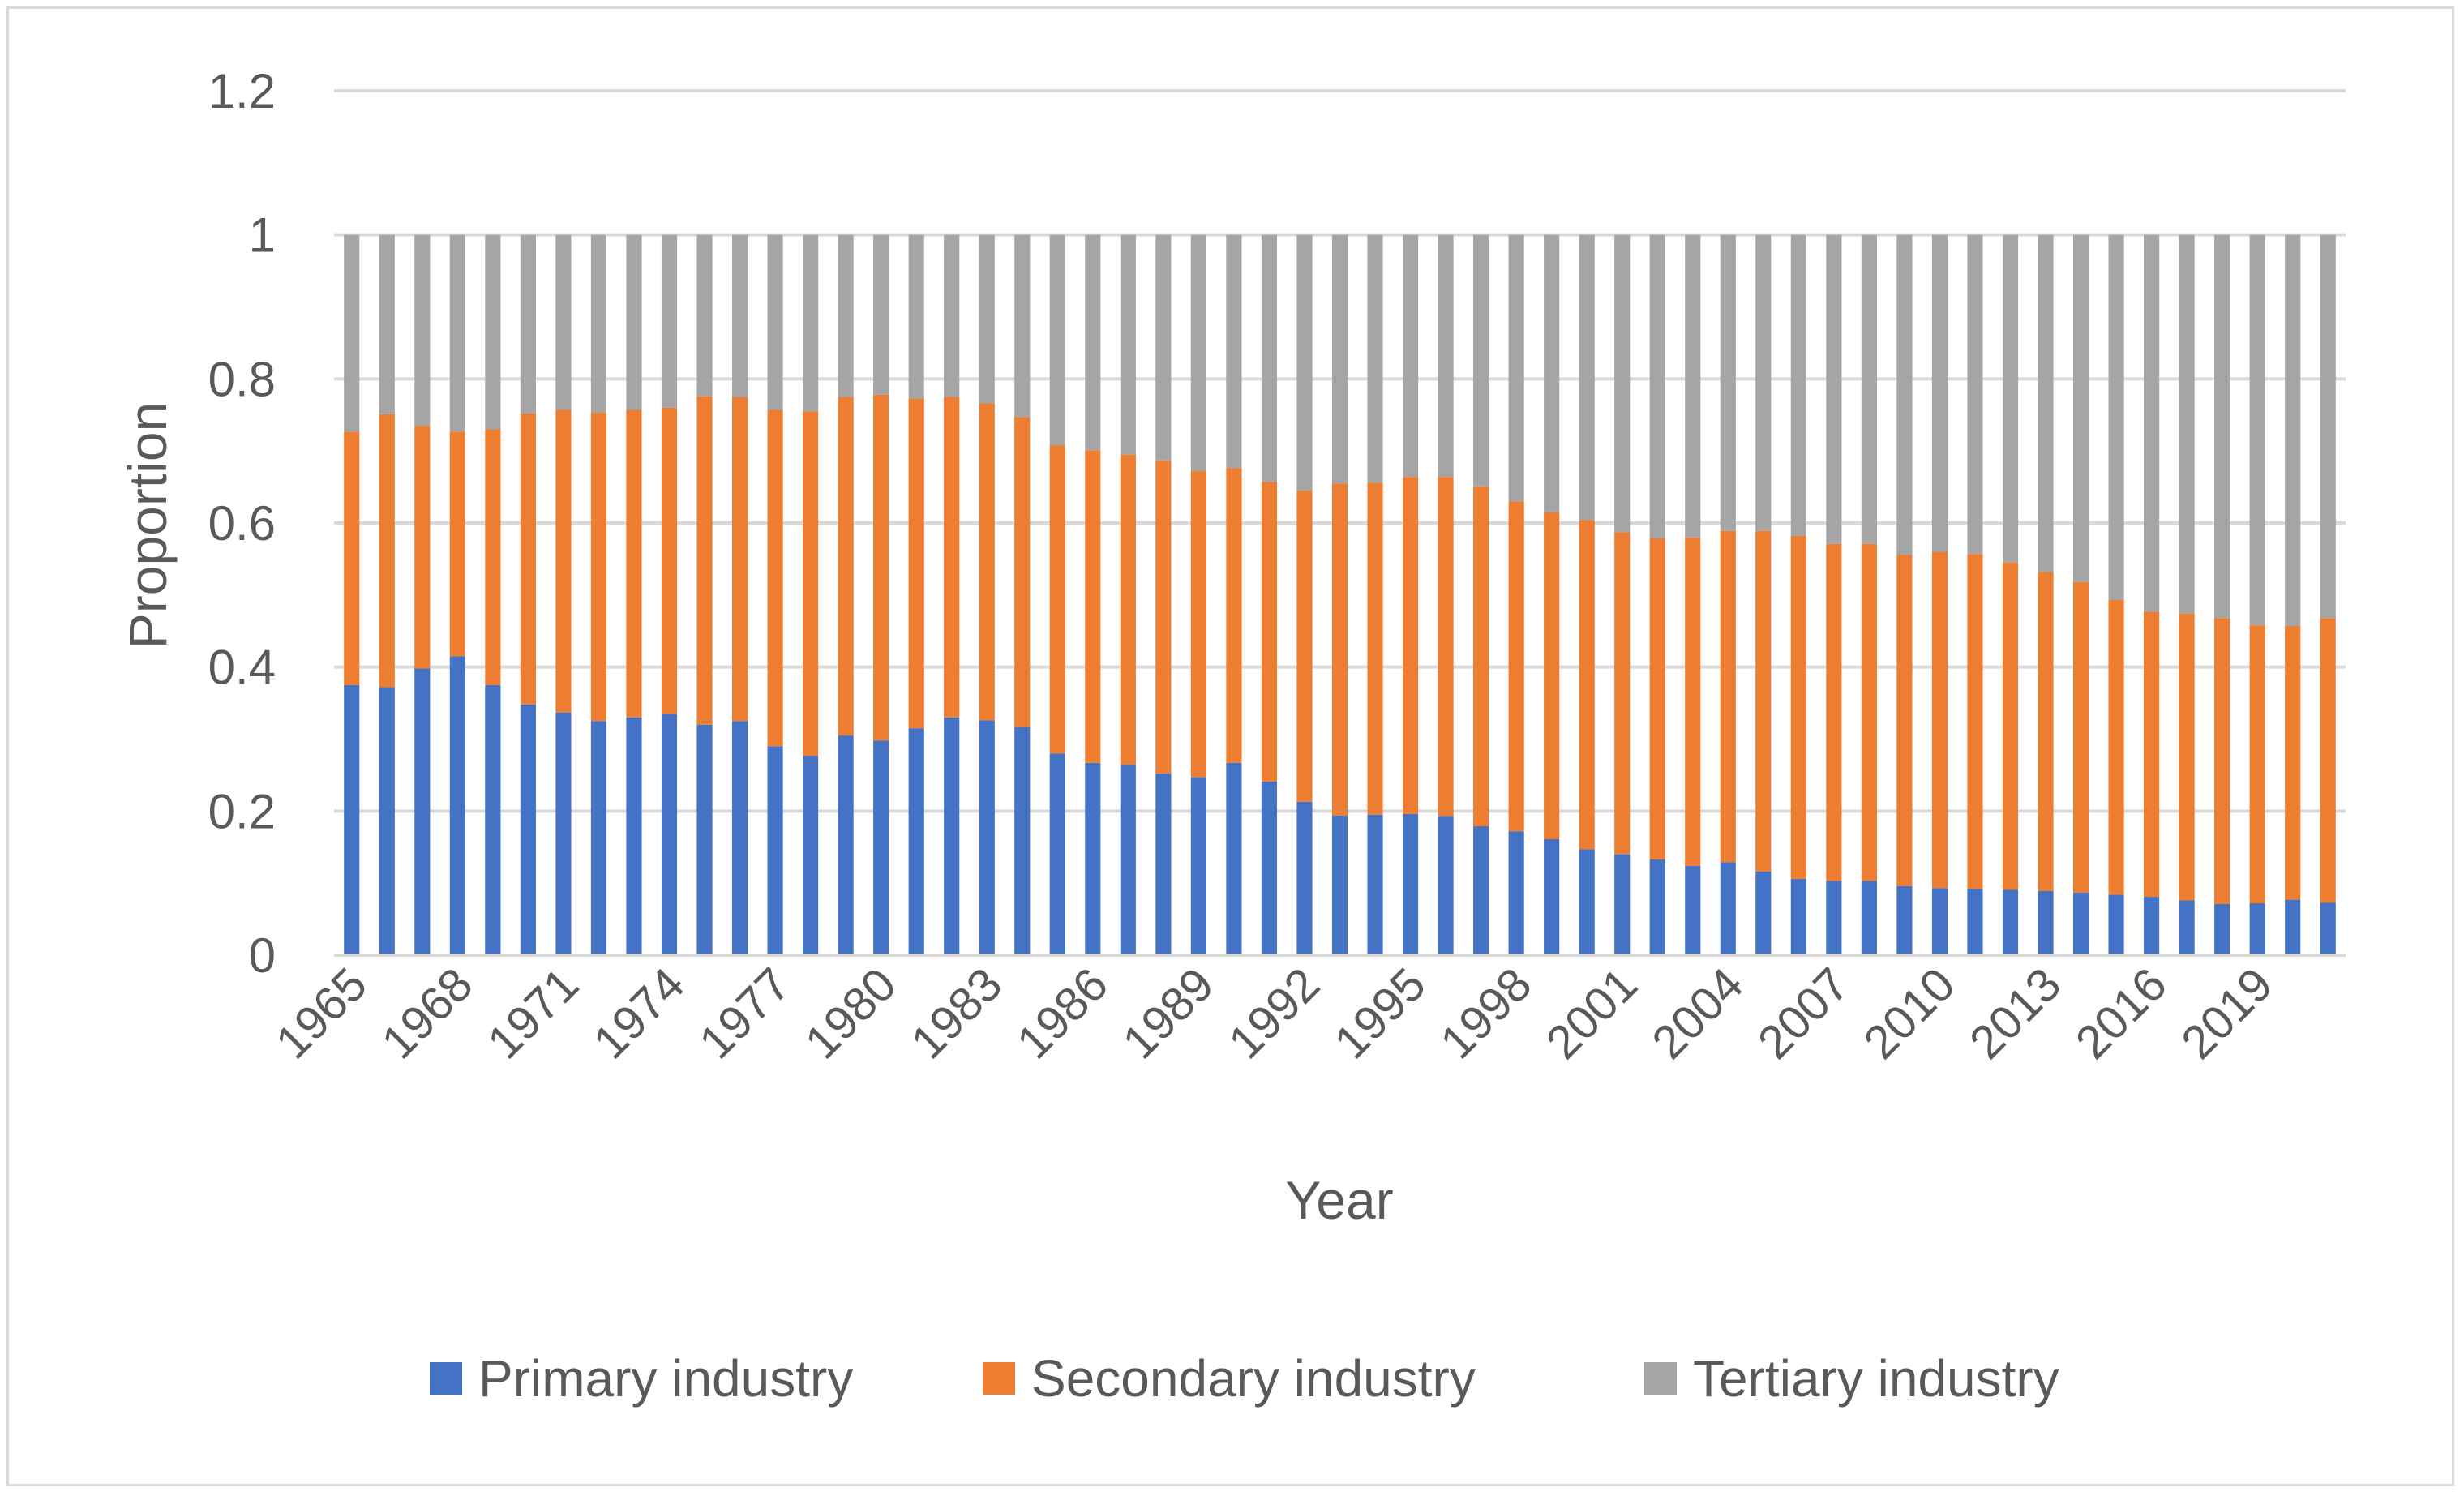  I want to click on bar-secondary-industry-2009, so click(1904, 721).